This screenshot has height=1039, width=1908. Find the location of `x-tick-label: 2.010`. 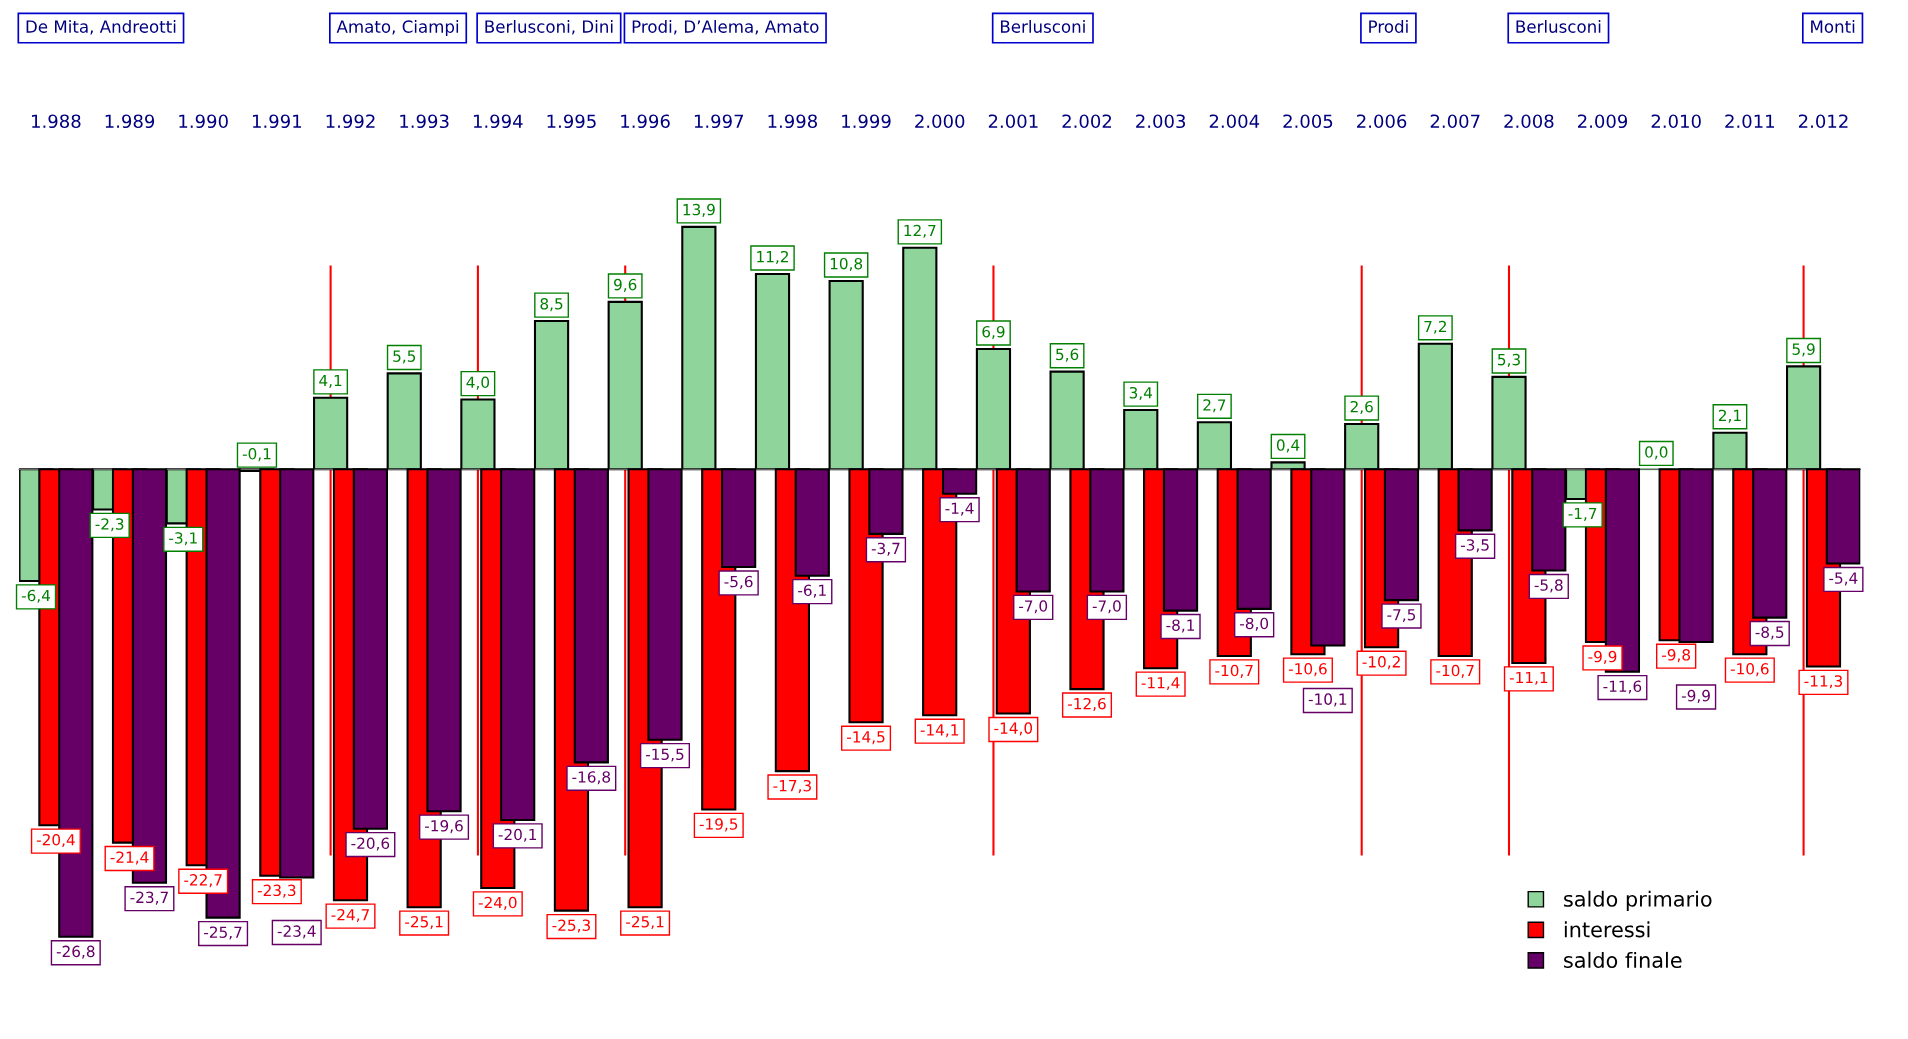

x-tick-label: 2.010 is located at coordinates (1676, 121).